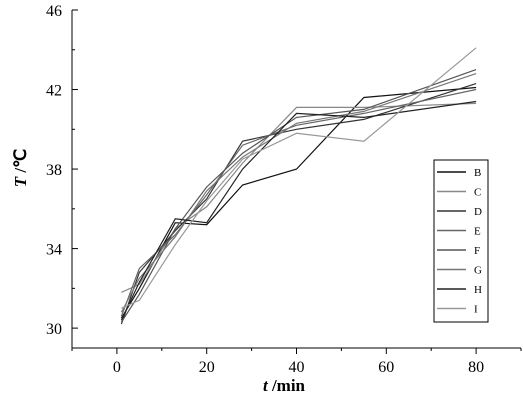 Image resolution: width=523 pixels, height=400 pixels. Describe the element at coordinates (20, 163) in the screenshot. I see `y-axis-title-unit: /℃` at that location.